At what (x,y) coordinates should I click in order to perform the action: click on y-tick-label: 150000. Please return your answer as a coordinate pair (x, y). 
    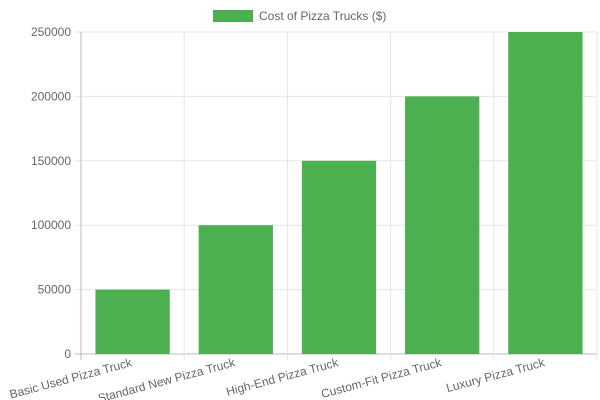
    Looking at the image, I should click on (51, 161).